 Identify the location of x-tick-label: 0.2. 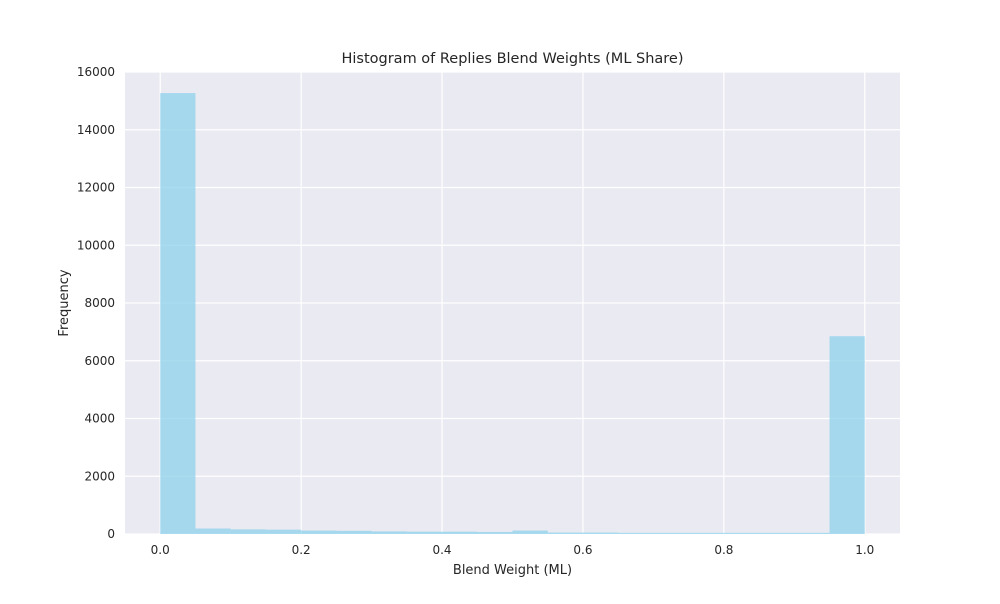
(301, 550).